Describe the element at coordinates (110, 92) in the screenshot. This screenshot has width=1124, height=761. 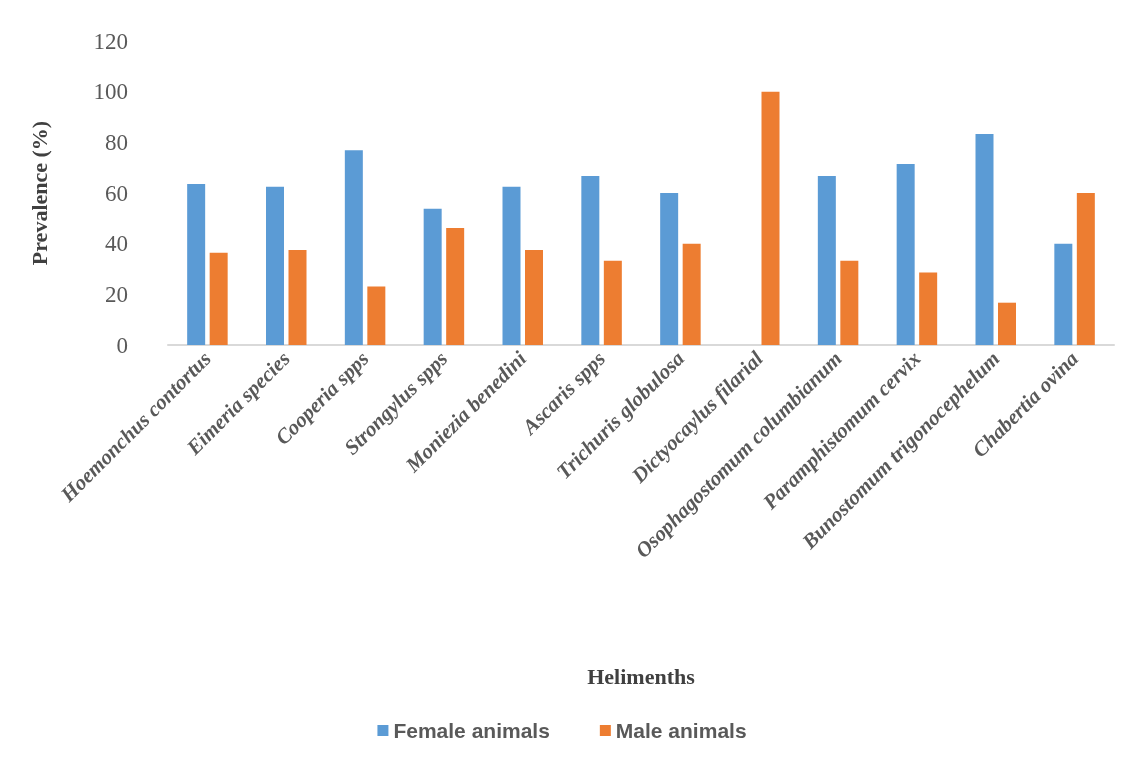
I see `y-tick-label: 100` at that location.